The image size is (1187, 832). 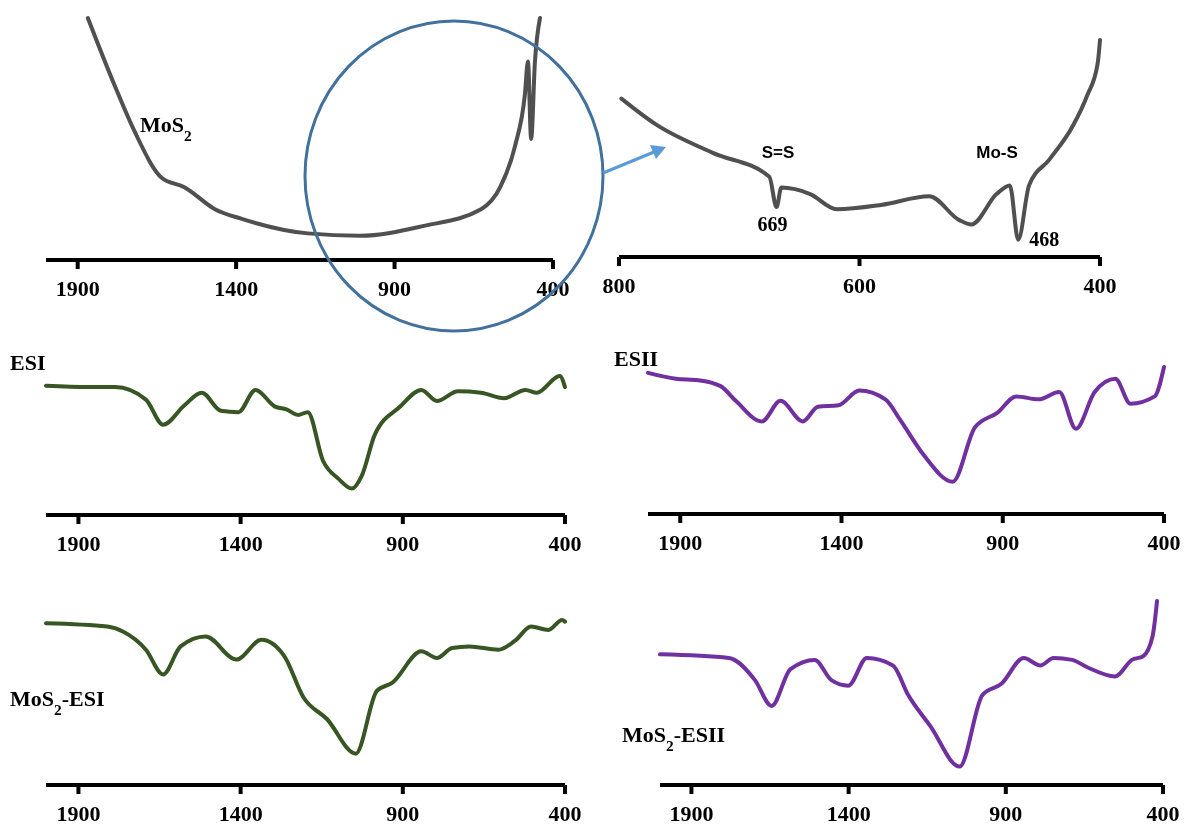 What do you see at coordinates (1044, 238) in the screenshot?
I see `annotation: 468` at bounding box center [1044, 238].